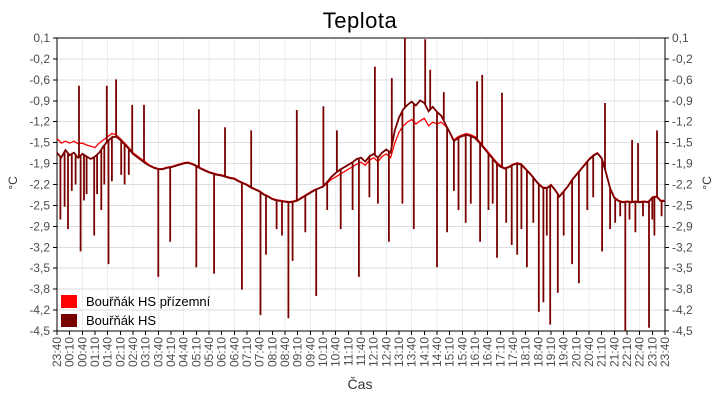  What do you see at coordinates (475, 352) in the screenshot?
I see `x-tick-label: 16:10` at bounding box center [475, 352].